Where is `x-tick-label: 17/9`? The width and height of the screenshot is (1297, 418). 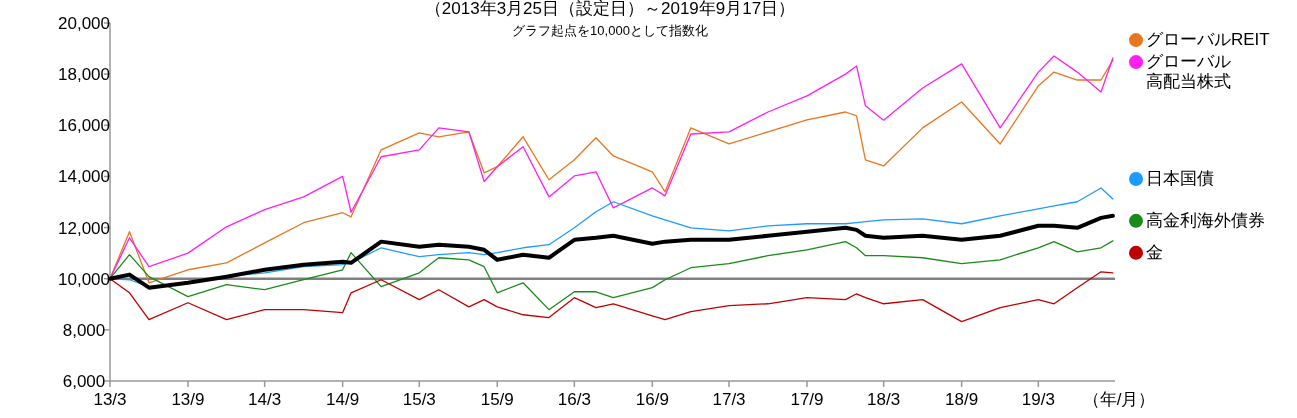
x-tick-label: 17/9 is located at coordinates (807, 399).